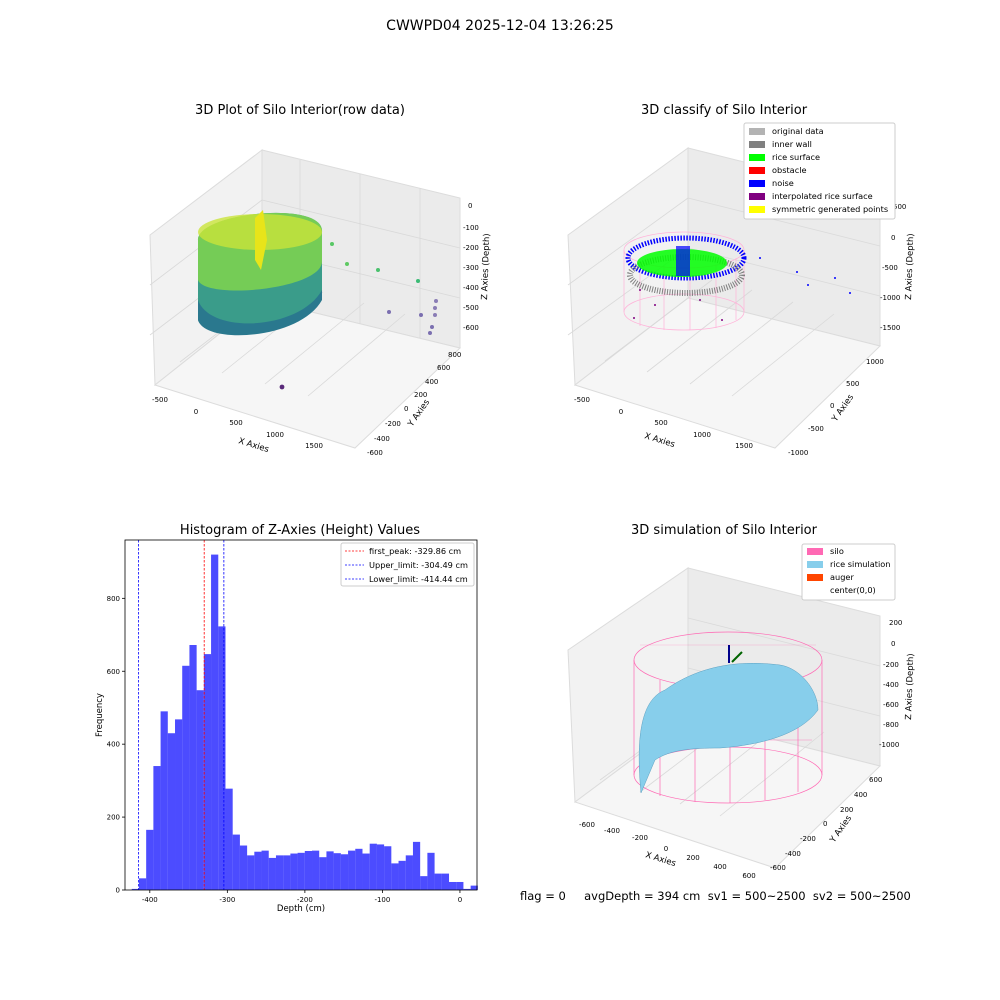 Image resolution: width=1000 pixels, height=1000 pixels. What do you see at coordinates (471, 248) in the screenshot?
I see `raw-ztick: -200` at bounding box center [471, 248].